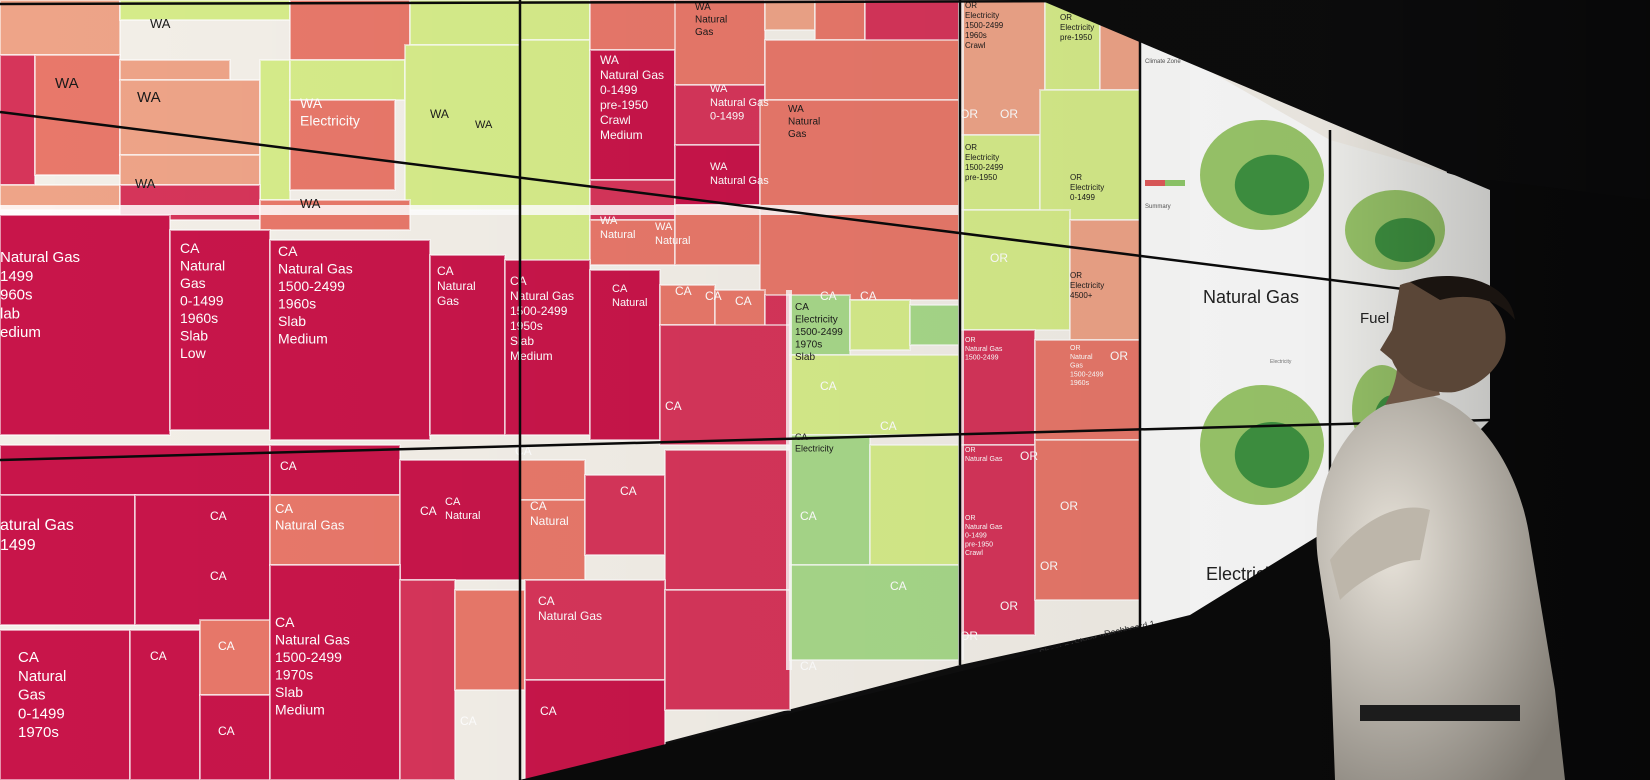 The height and width of the screenshot is (780, 1650). I want to click on person-hair, so click(1462, 298).